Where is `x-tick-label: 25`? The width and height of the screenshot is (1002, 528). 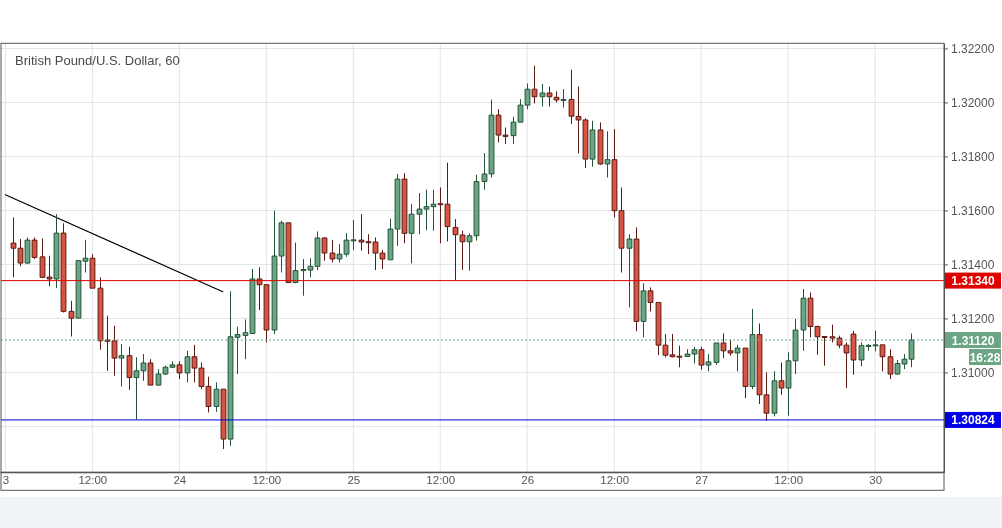 x-tick-label: 25 is located at coordinates (354, 480).